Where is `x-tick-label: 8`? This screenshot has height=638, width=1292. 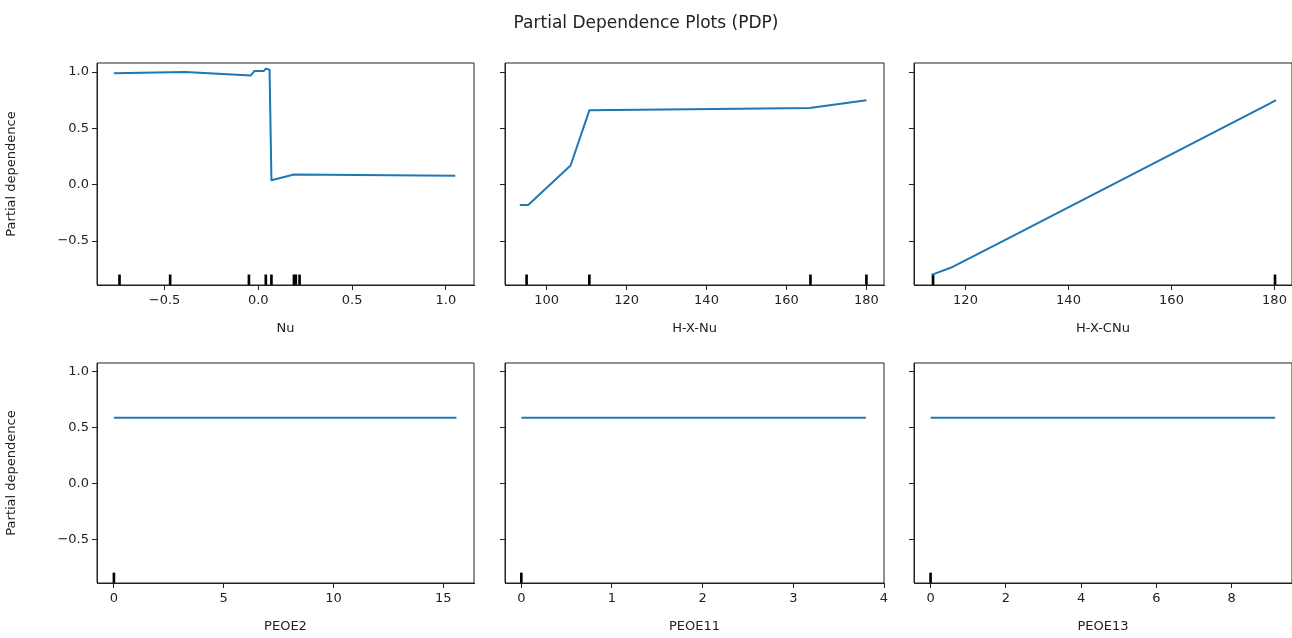
x-tick-label: 8 is located at coordinates (1231, 598).